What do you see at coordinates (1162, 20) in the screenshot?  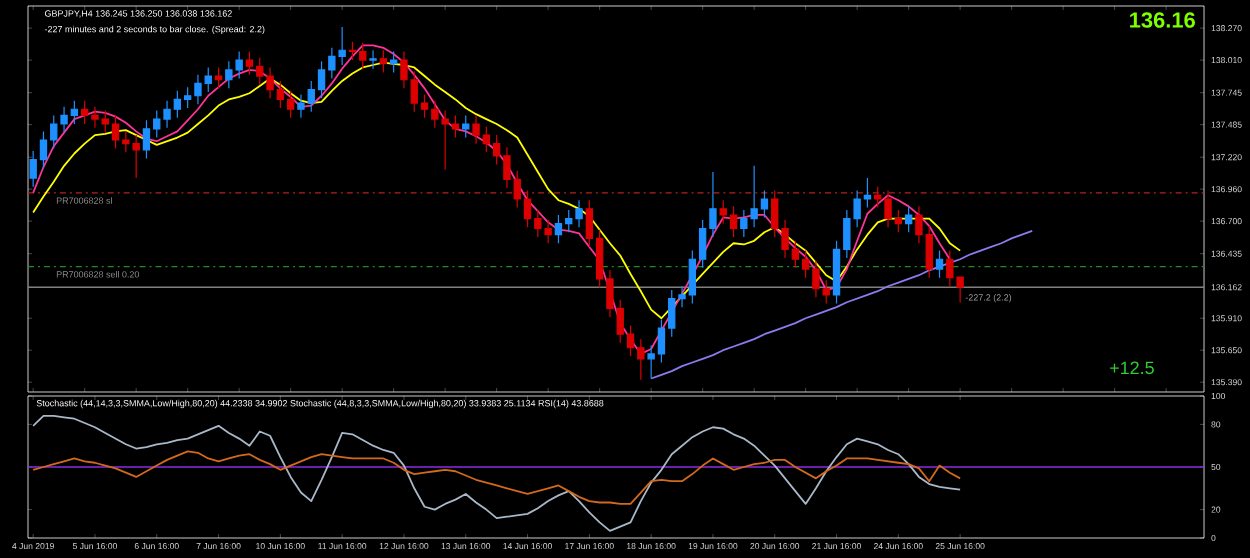 I see `text: 136.16` at bounding box center [1162, 20].